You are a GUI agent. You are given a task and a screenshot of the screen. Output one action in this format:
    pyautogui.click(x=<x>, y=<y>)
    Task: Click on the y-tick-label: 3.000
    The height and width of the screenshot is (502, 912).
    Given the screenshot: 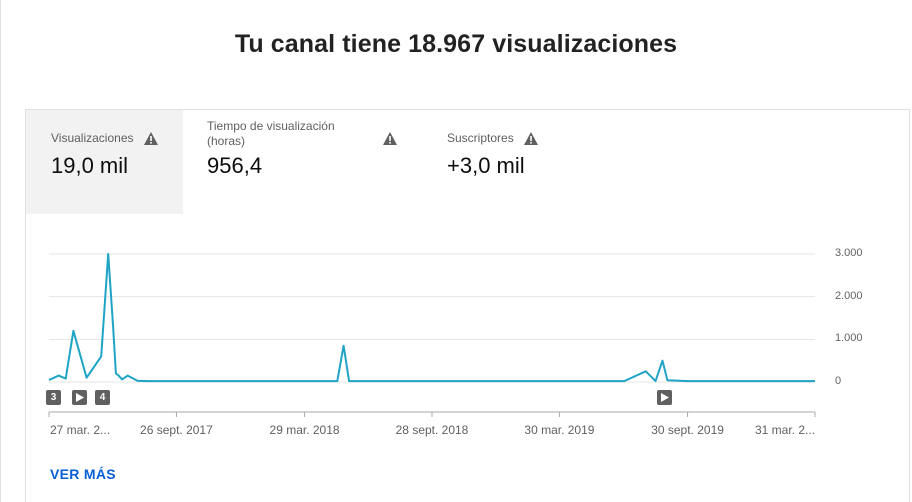 What is the action you would take?
    pyautogui.click(x=849, y=253)
    